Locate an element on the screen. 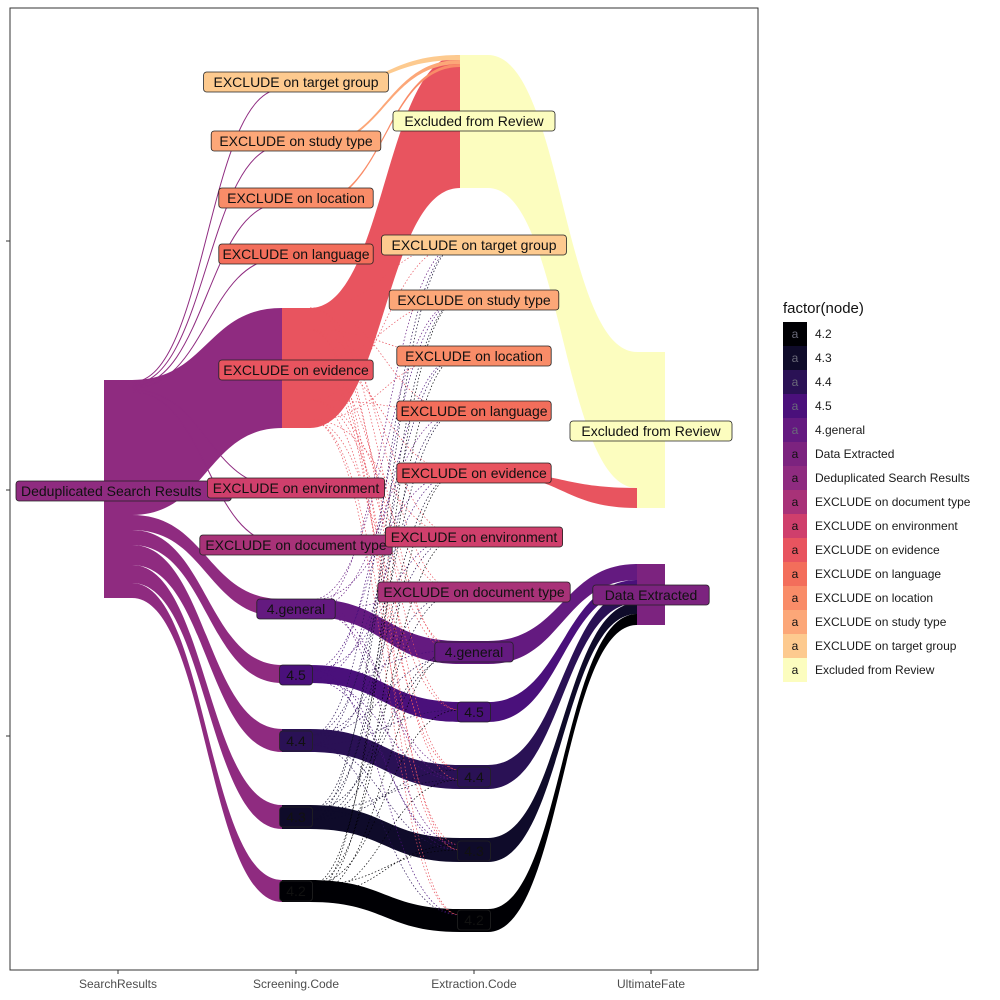 The width and height of the screenshot is (1000, 1000). legend-key-exclude-on-language is located at coordinates (795, 574).